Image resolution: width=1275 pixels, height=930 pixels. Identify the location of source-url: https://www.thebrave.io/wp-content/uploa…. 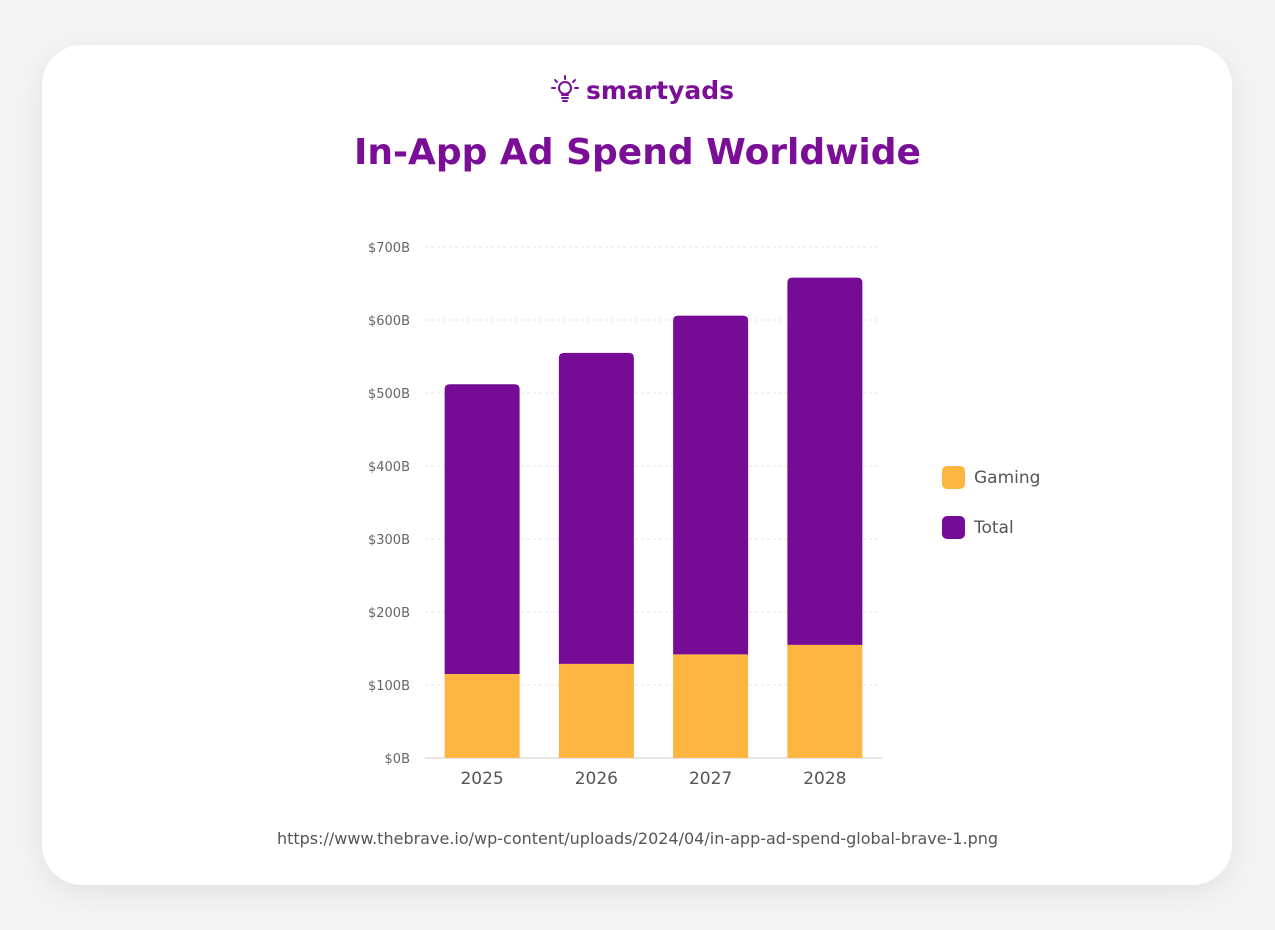
(637, 838).